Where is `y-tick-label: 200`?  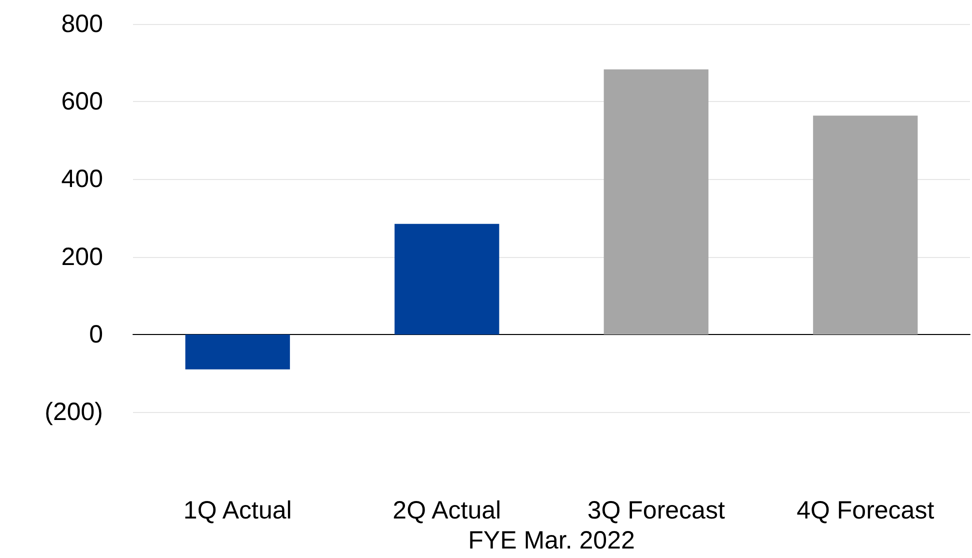 y-tick-label: 200 is located at coordinates (82, 256).